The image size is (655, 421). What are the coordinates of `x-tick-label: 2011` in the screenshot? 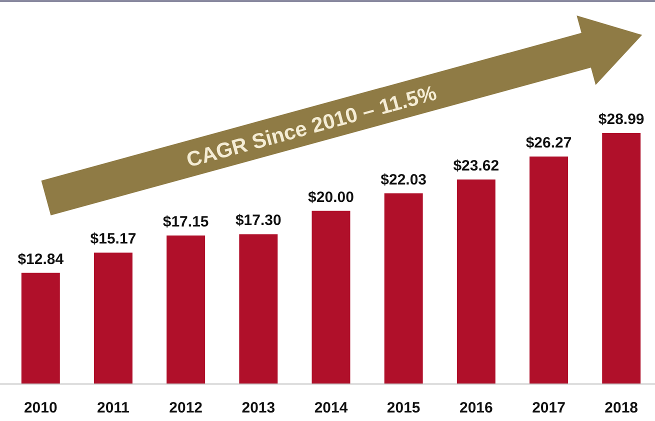 It's located at (113, 408).